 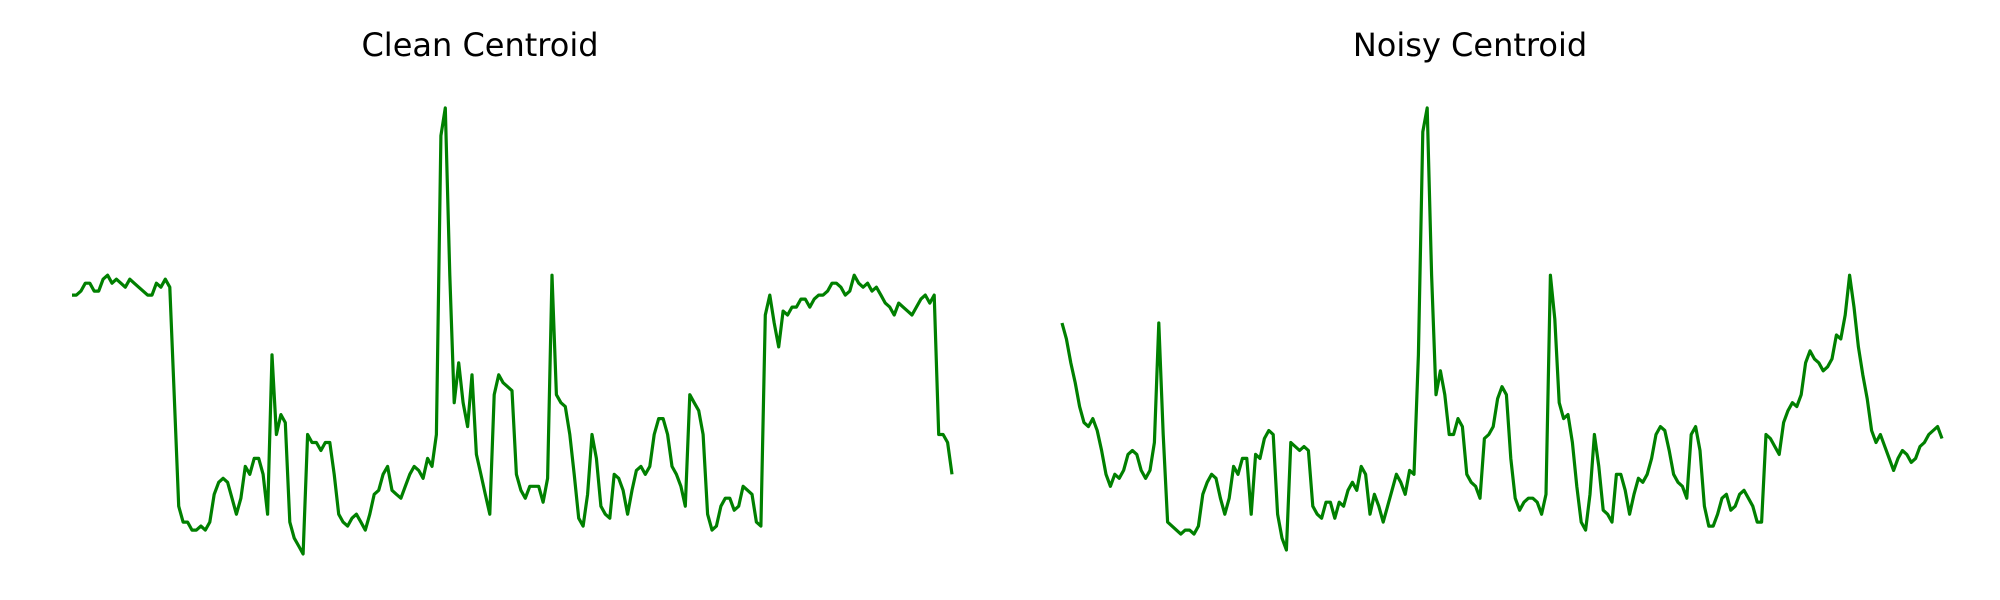 I want to click on chart-title-clean: Clean Centroid, so click(x=480, y=45).